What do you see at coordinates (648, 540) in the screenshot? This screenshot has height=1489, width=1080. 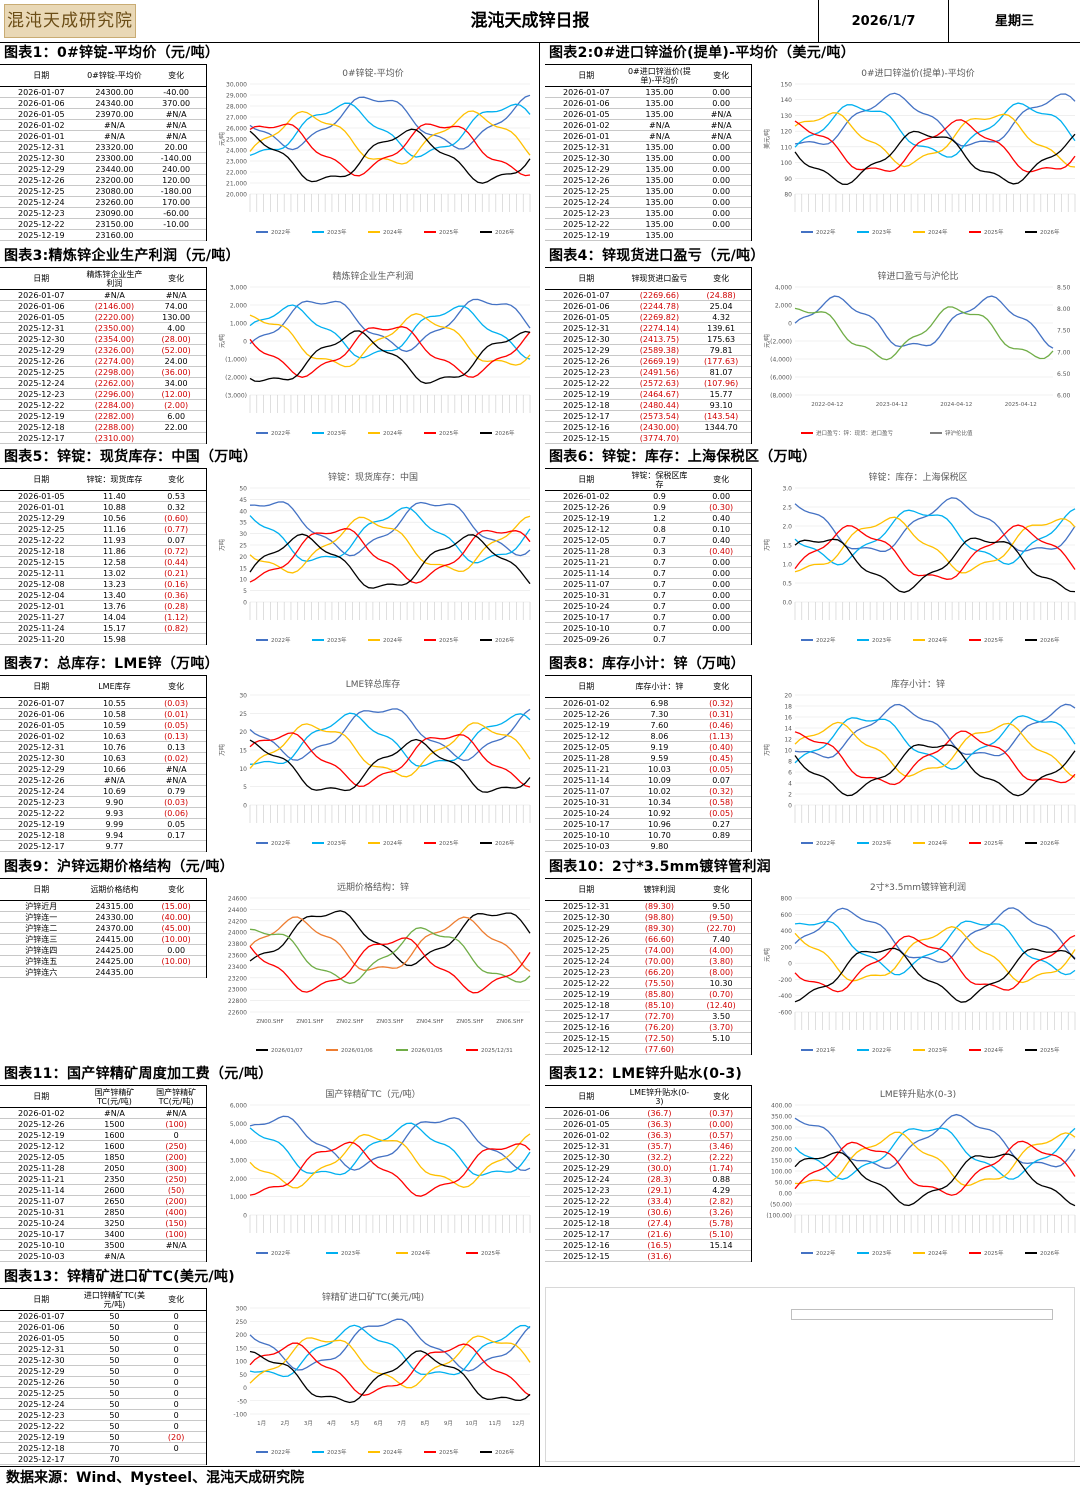 I see `table-row: 2025-12-05 0.7 0.40` at bounding box center [648, 540].